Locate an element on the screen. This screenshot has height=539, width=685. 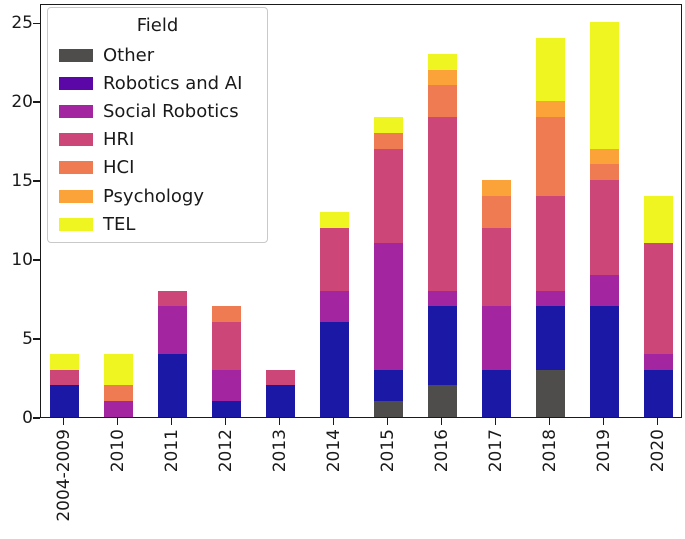
x-axis-tick-label: 2012 is located at coordinates (225, 451).